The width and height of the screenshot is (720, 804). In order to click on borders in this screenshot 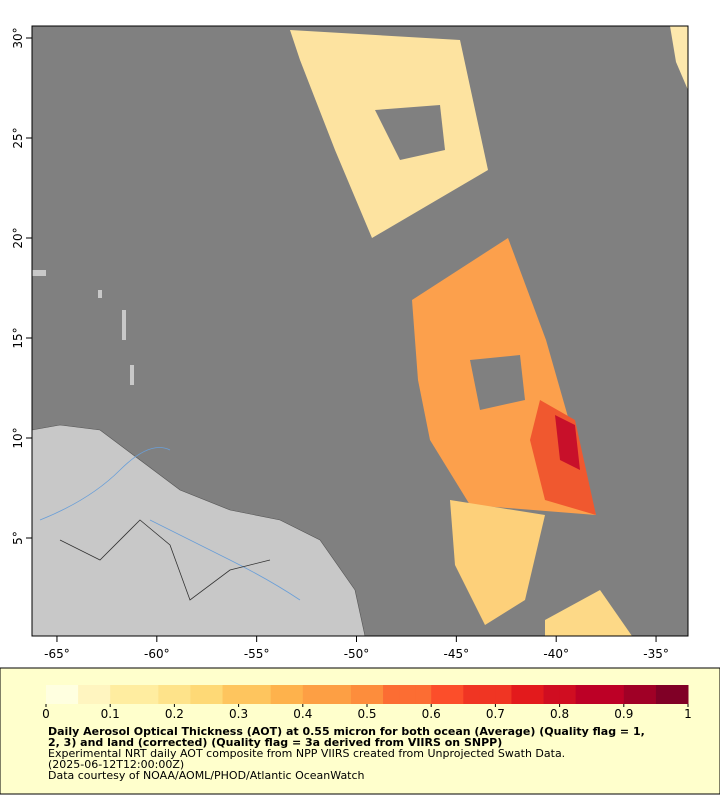, I will do `click(165, 560)`.